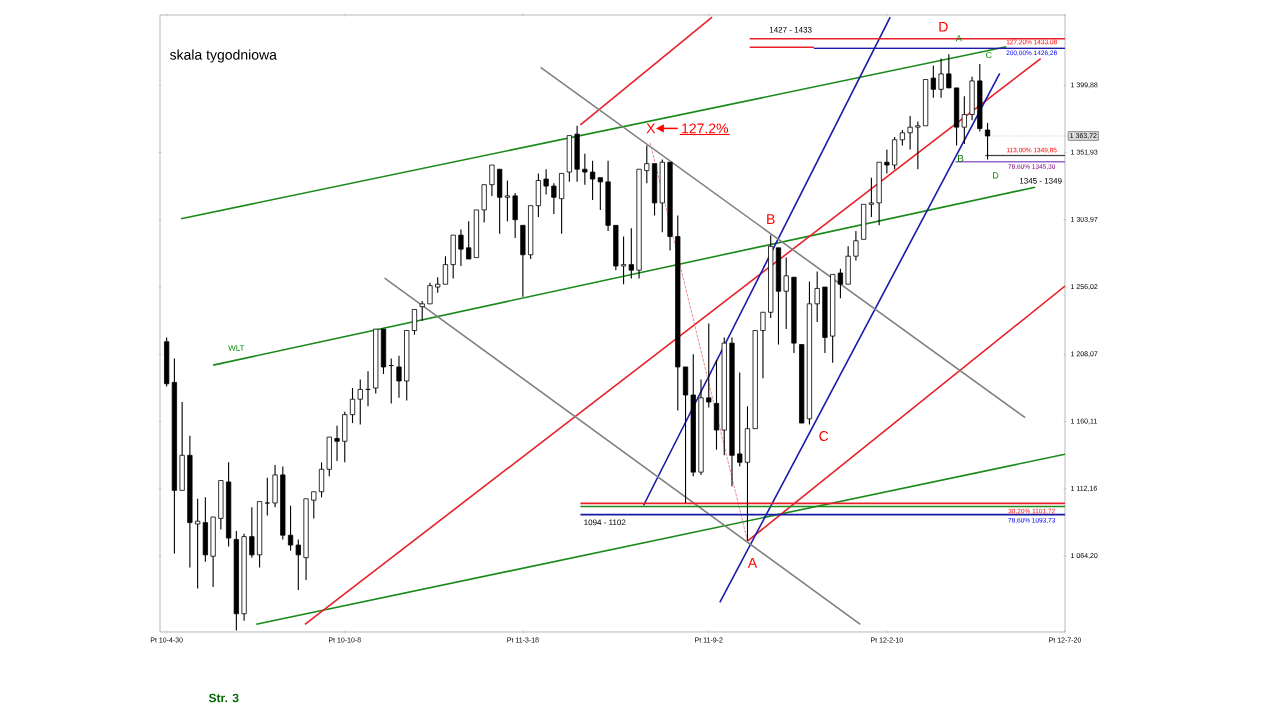 This screenshot has height=720, width=1280. I want to click on annotation: 1427 - 1433, so click(790, 29).